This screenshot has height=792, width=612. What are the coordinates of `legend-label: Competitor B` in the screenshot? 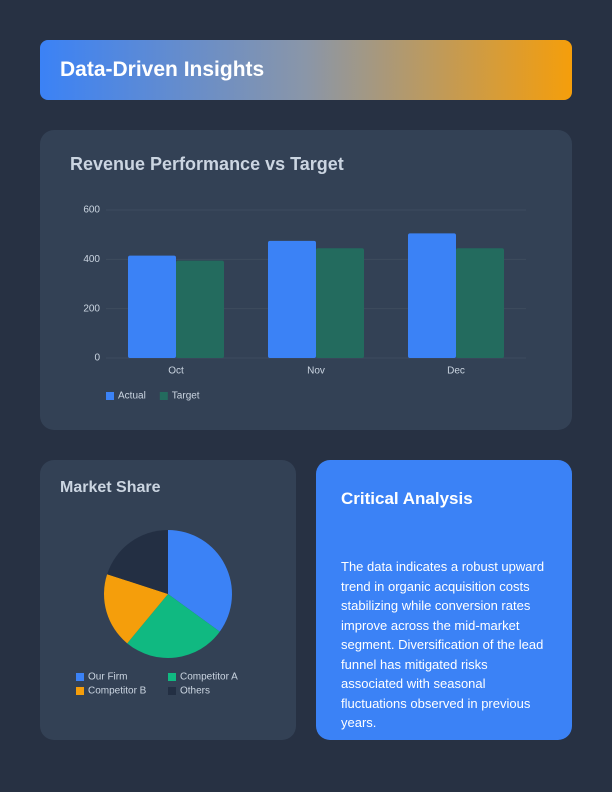 It's located at (117, 691).